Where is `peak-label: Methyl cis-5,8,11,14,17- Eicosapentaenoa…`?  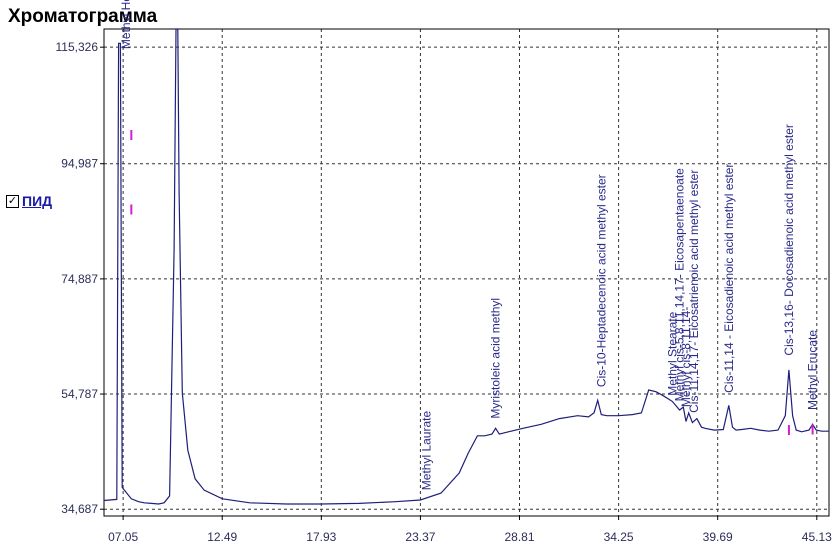
peak-label: Methyl cis-5,8,11,14,17- Eicosapentaenoa… is located at coordinates (680, 285).